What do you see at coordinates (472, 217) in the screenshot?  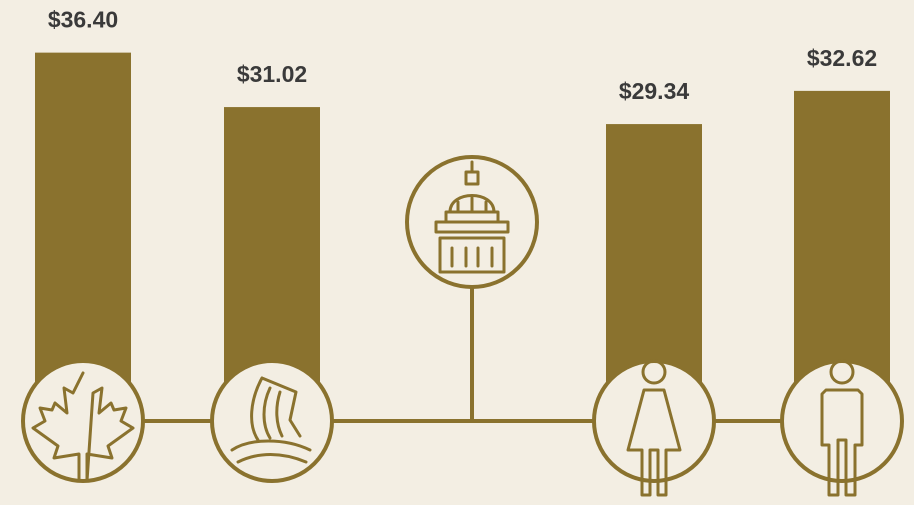 I see `capitol-icon` at bounding box center [472, 217].